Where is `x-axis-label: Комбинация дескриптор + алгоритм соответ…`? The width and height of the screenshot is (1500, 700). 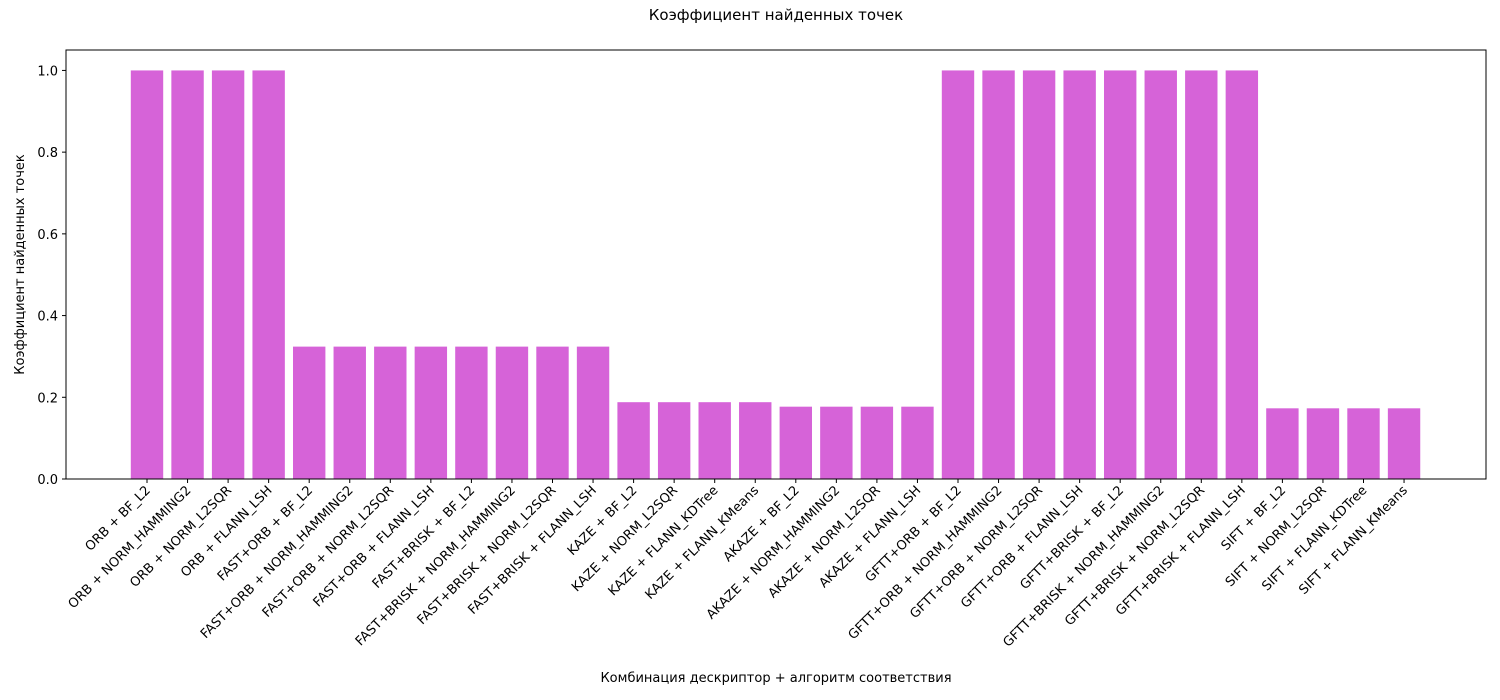
x-axis-label: Комбинация дескриптор + алгоритм соответ… is located at coordinates (775, 678).